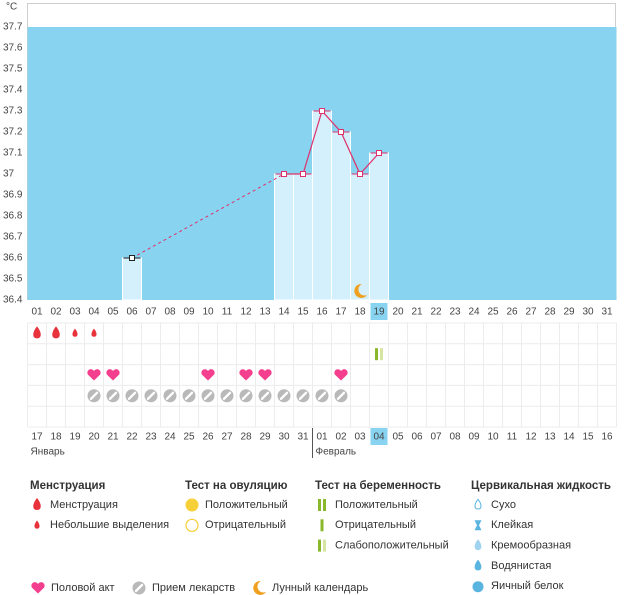  What do you see at coordinates (56, 437) in the screenshot?
I see `date-label: 18` at bounding box center [56, 437].